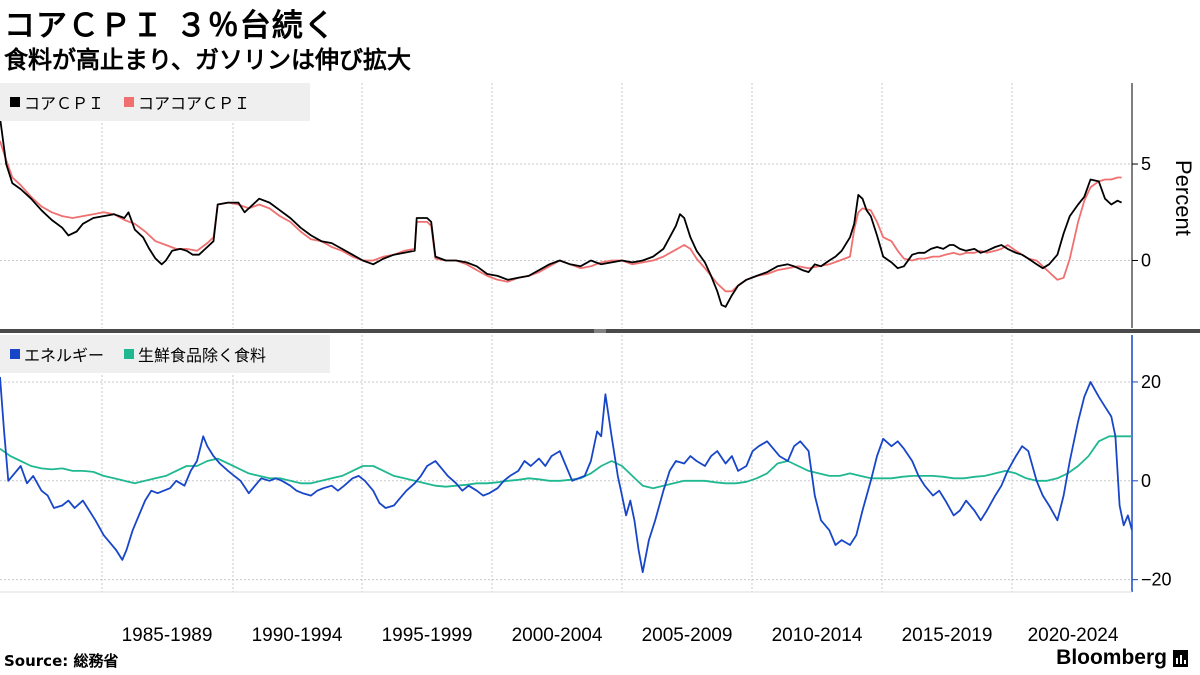 Image resolution: width=1200 pixels, height=675 pixels. Describe the element at coordinates (1146, 260) in the screenshot. I see `y-tick-label-top: 0` at that location.